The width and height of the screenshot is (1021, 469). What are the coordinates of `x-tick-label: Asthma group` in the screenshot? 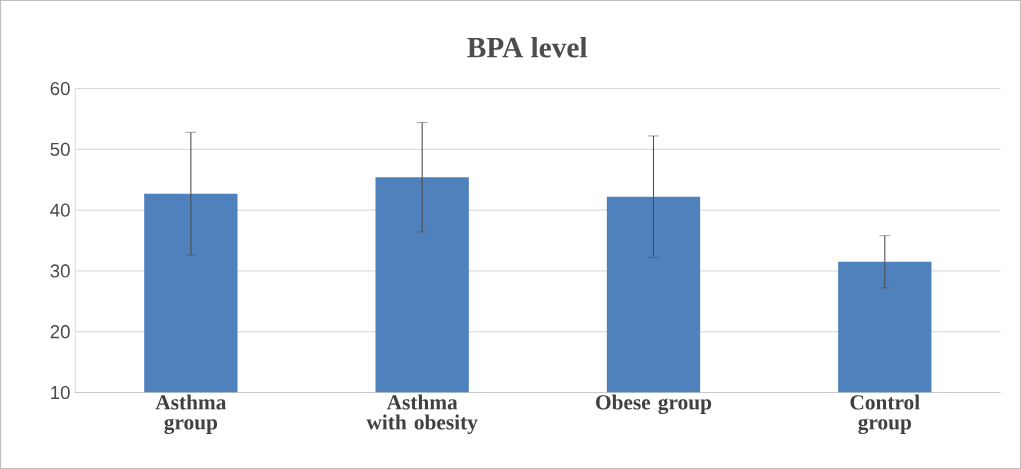 It's located at (191, 414).